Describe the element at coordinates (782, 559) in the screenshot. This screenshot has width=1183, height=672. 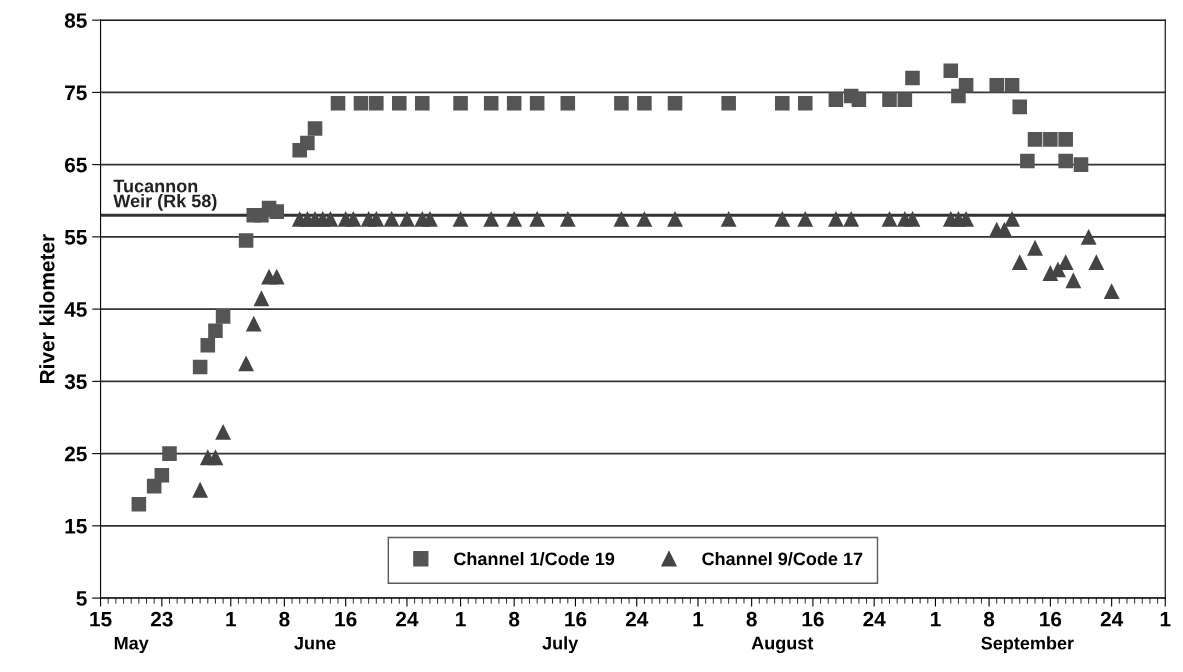
I see `legend-label: Channel 9/Code 17` at that location.